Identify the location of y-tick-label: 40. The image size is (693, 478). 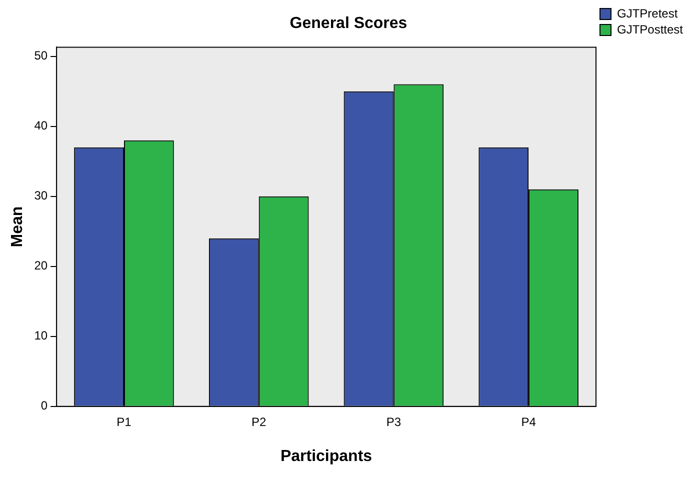
(41, 125).